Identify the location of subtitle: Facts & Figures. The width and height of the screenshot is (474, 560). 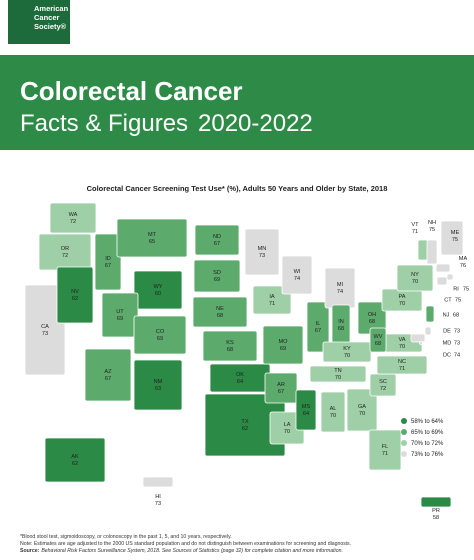
(104, 123).